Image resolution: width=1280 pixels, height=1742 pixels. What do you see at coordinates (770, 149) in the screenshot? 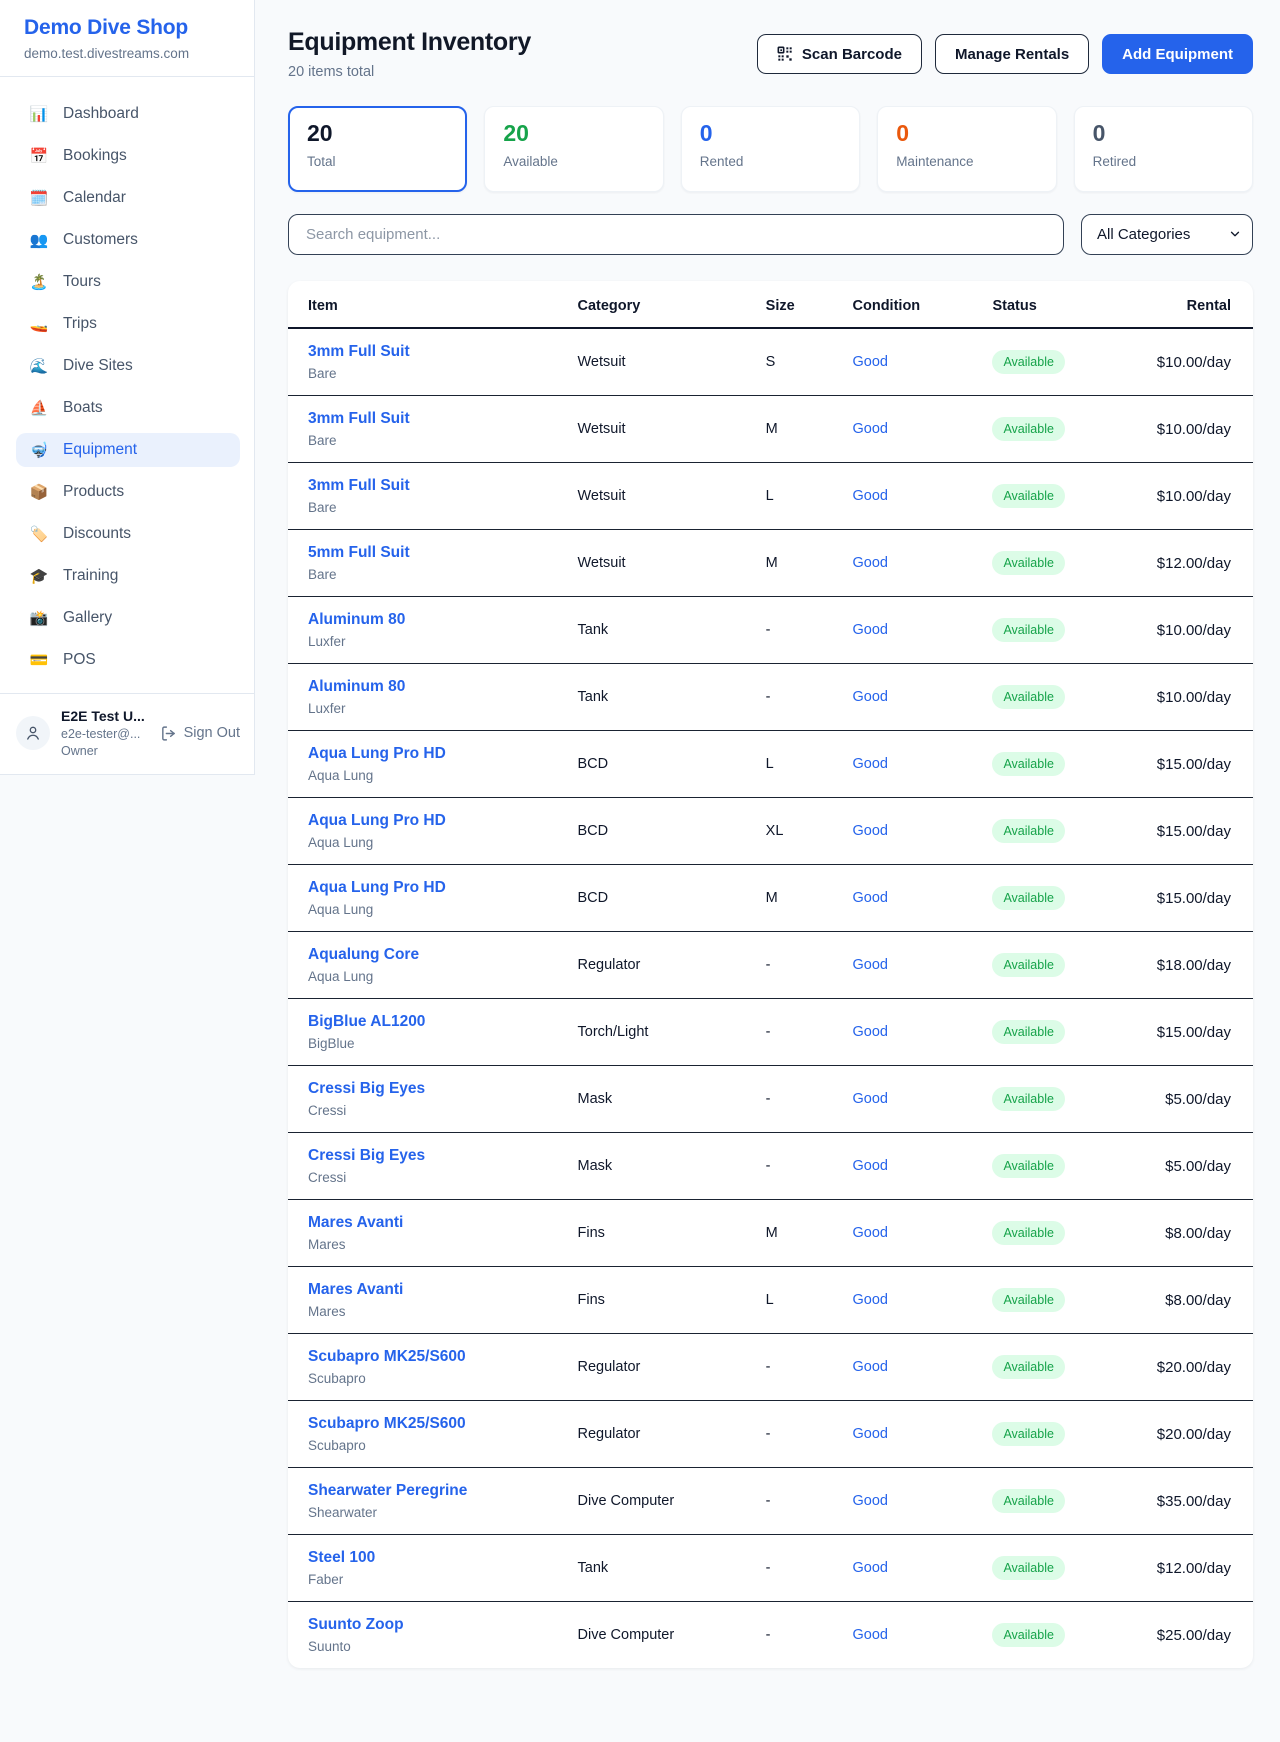
I see `stat-card-rented: 0 Rented` at bounding box center [770, 149].